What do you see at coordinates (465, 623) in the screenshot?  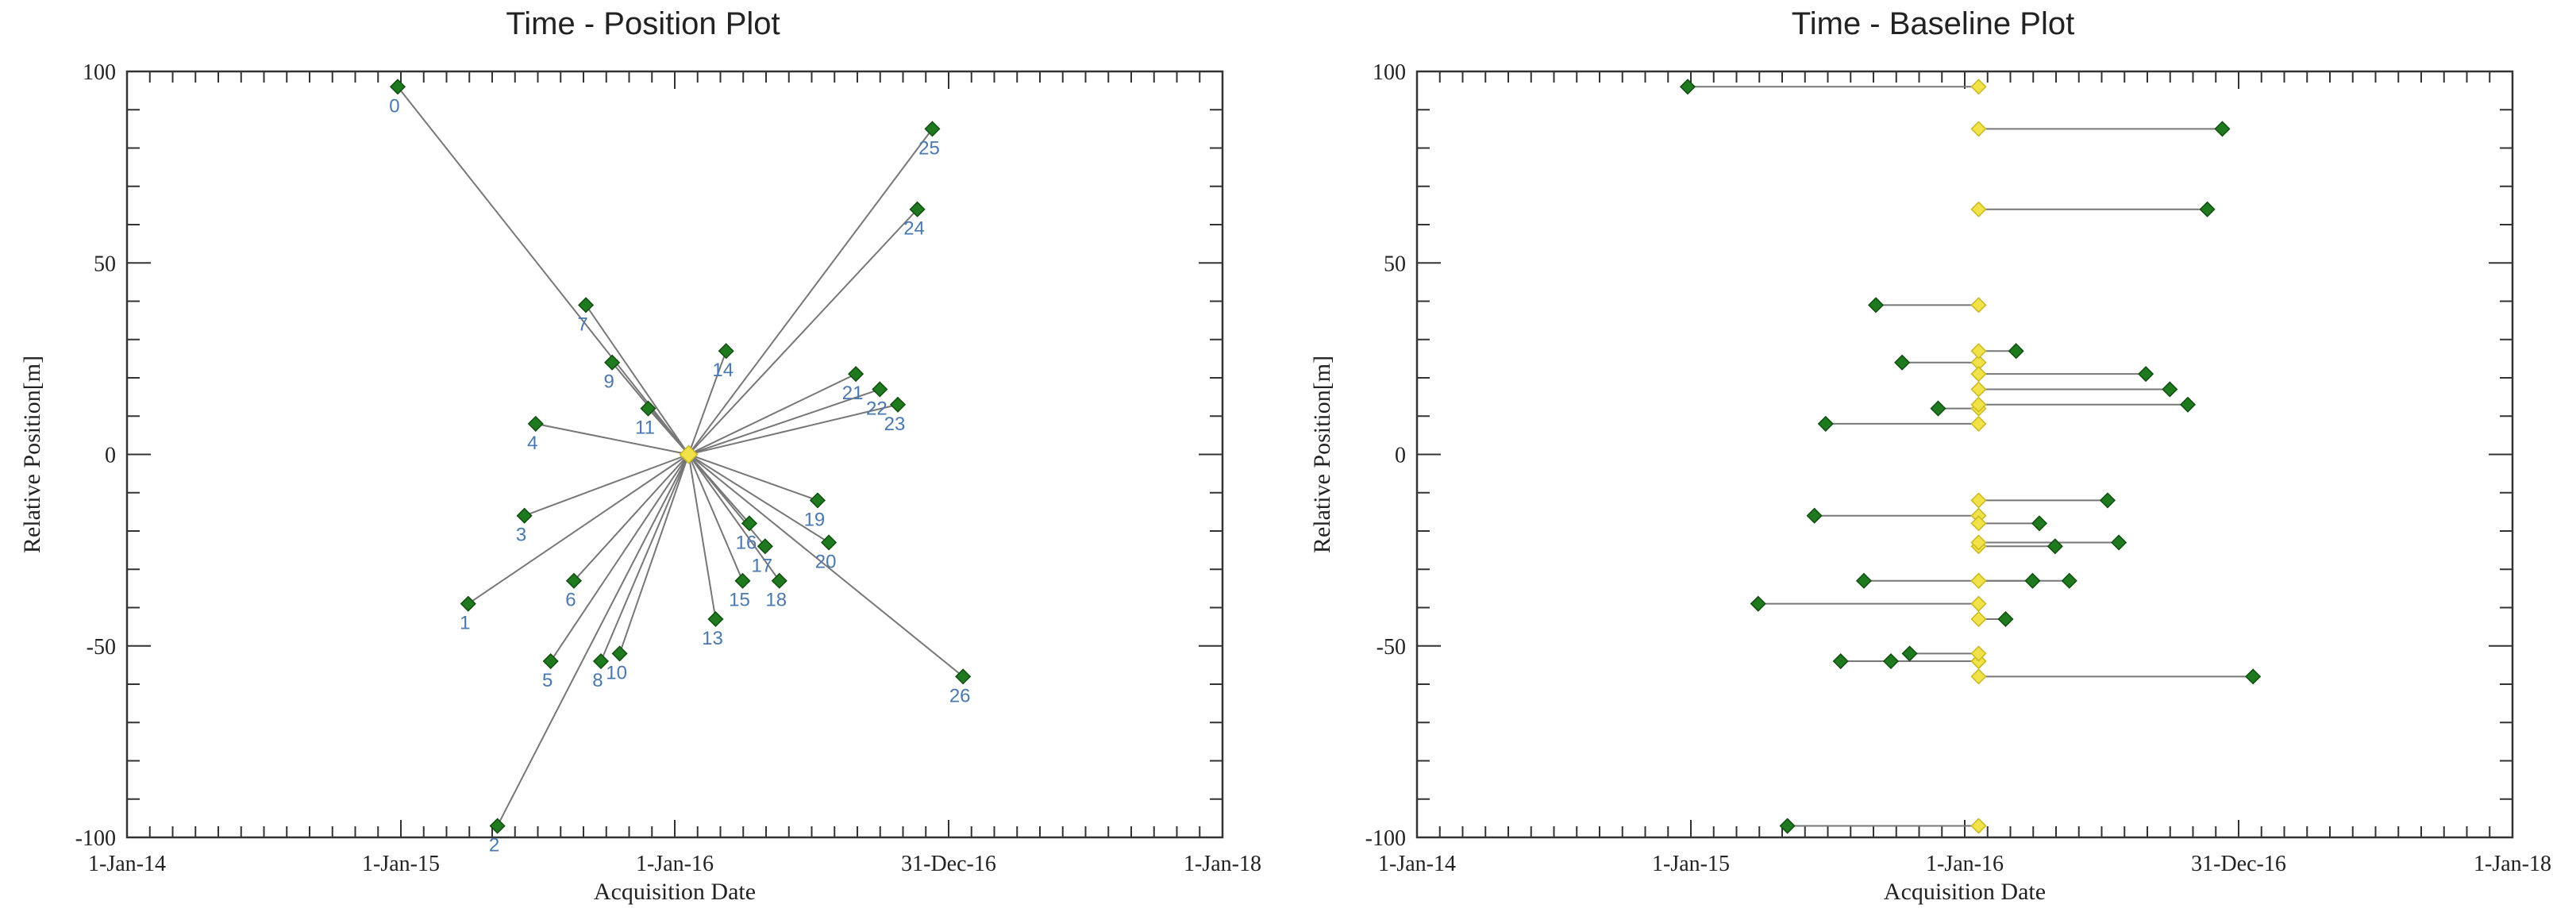 I see `point-label: 1` at bounding box center [465, 623].